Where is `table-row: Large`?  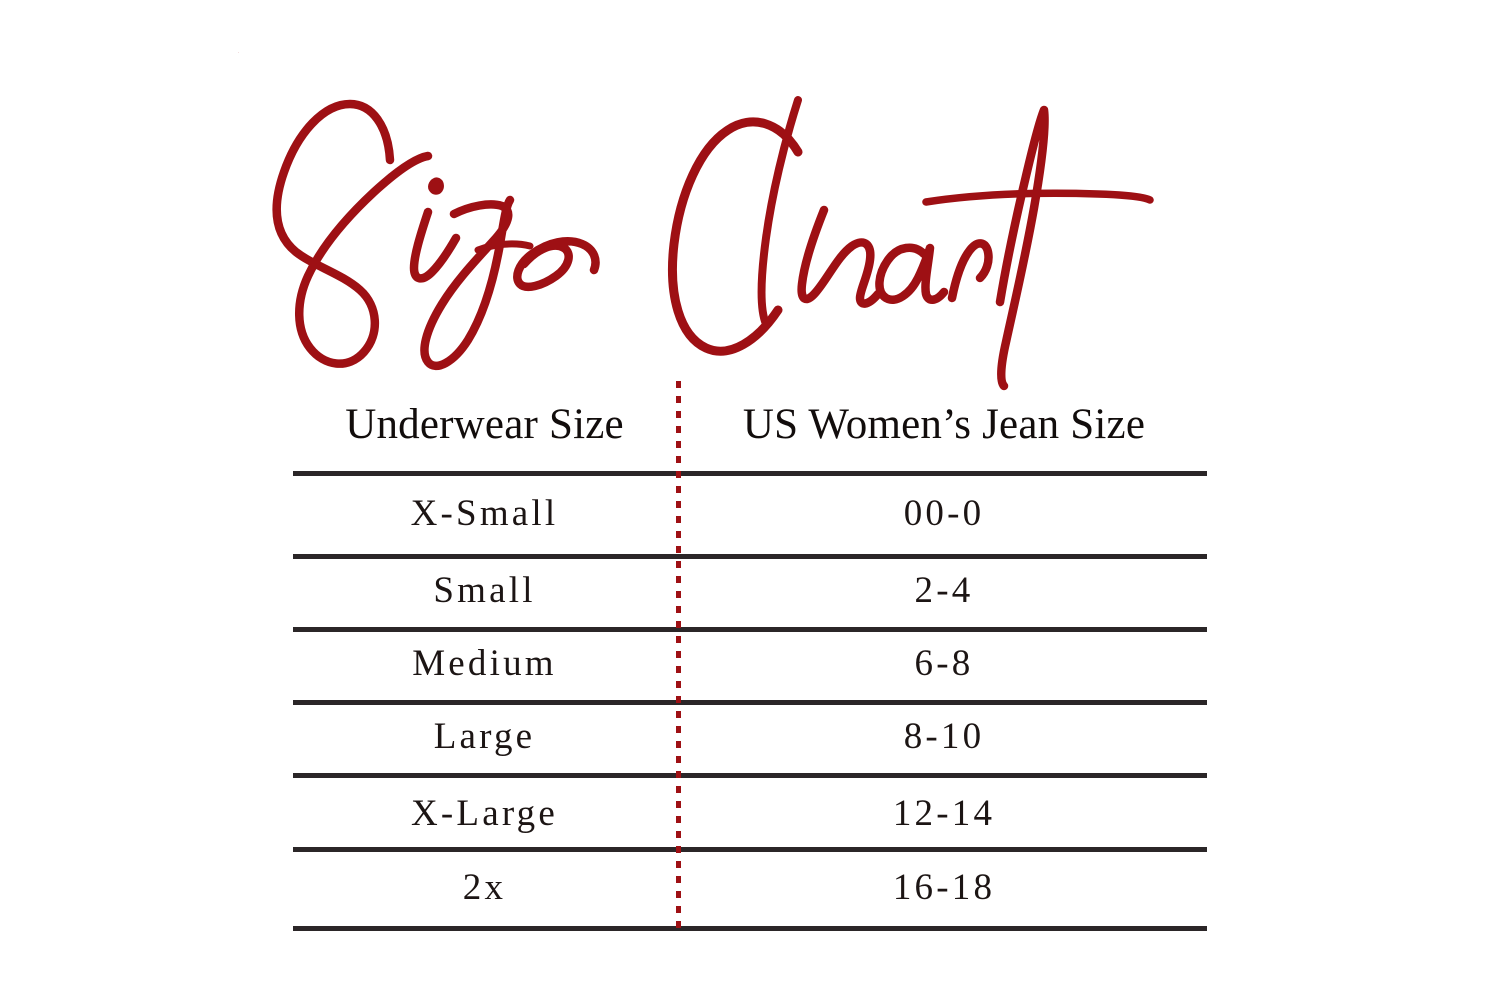
table-row: Large is located at coordinates (484, 737).